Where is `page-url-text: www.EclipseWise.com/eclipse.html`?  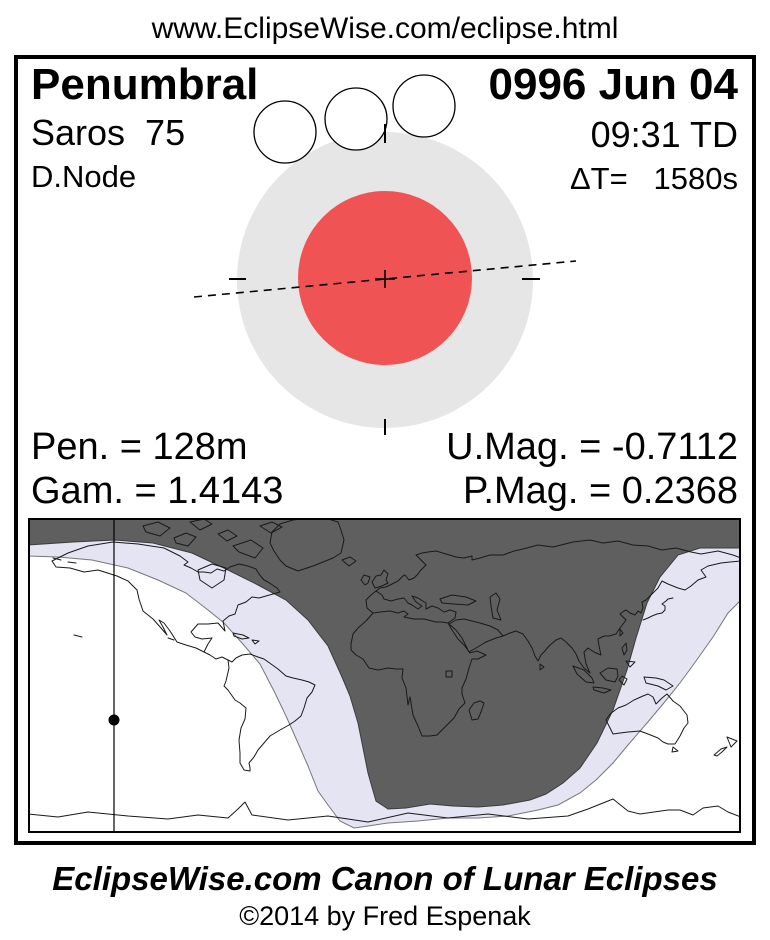
page-url-text: www.EclipseWise.com/eclipse.html is located at coordinates (385, 28).